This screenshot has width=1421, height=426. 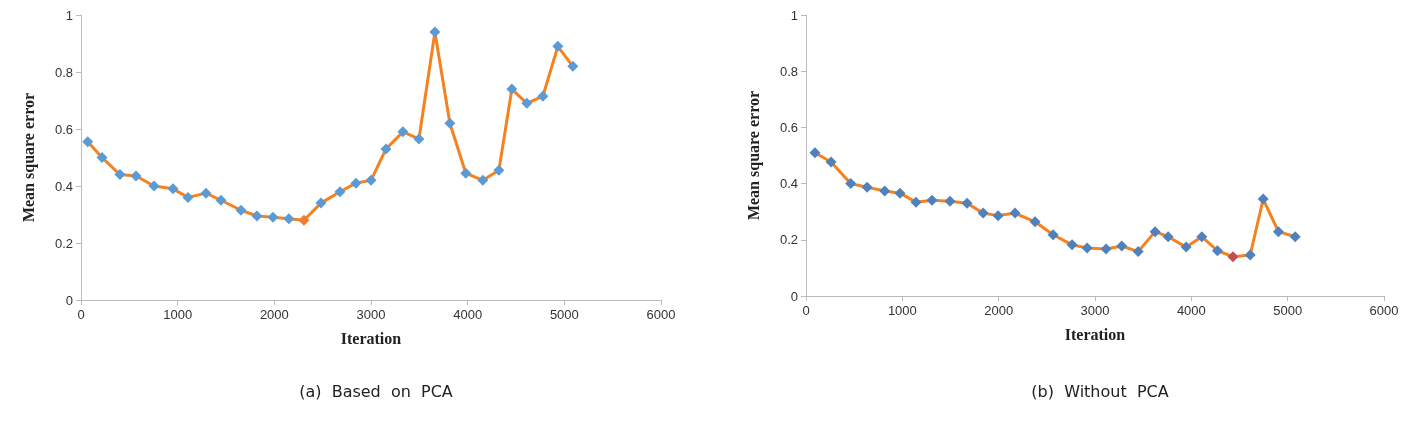 What do you see at coordinates (376, 391) in the screenshot?
I see `text: (a) Based on PCA` at bounding box center [376, 391].